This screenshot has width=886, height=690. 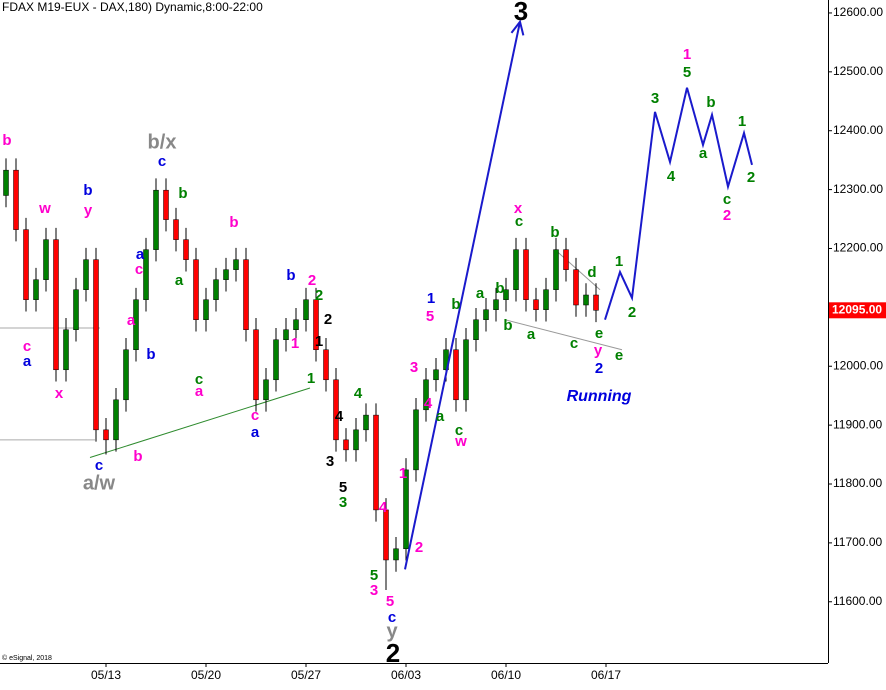 I want to click on y-tick-label: 12400.00, so click(x=858, y=130).